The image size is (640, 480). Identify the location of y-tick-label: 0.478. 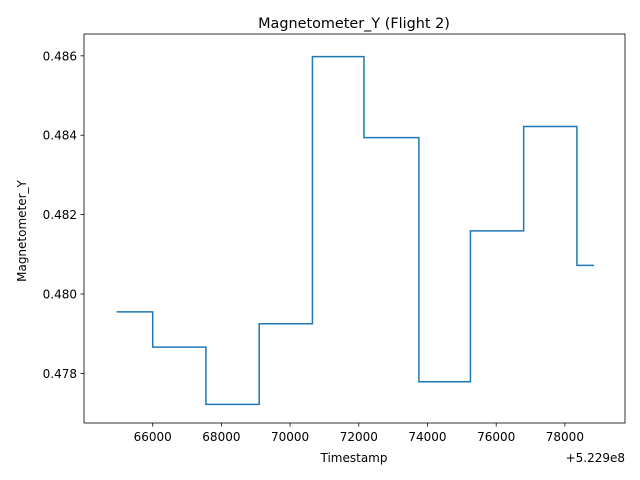
(60, 374).